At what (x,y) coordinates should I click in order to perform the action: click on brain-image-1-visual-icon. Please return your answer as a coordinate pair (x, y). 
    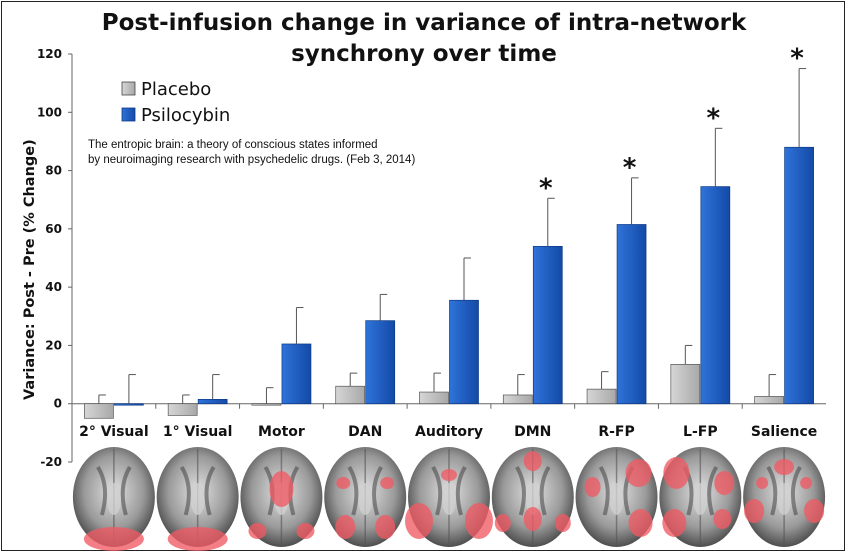
    Looking at the image, I should click on (197, 499).